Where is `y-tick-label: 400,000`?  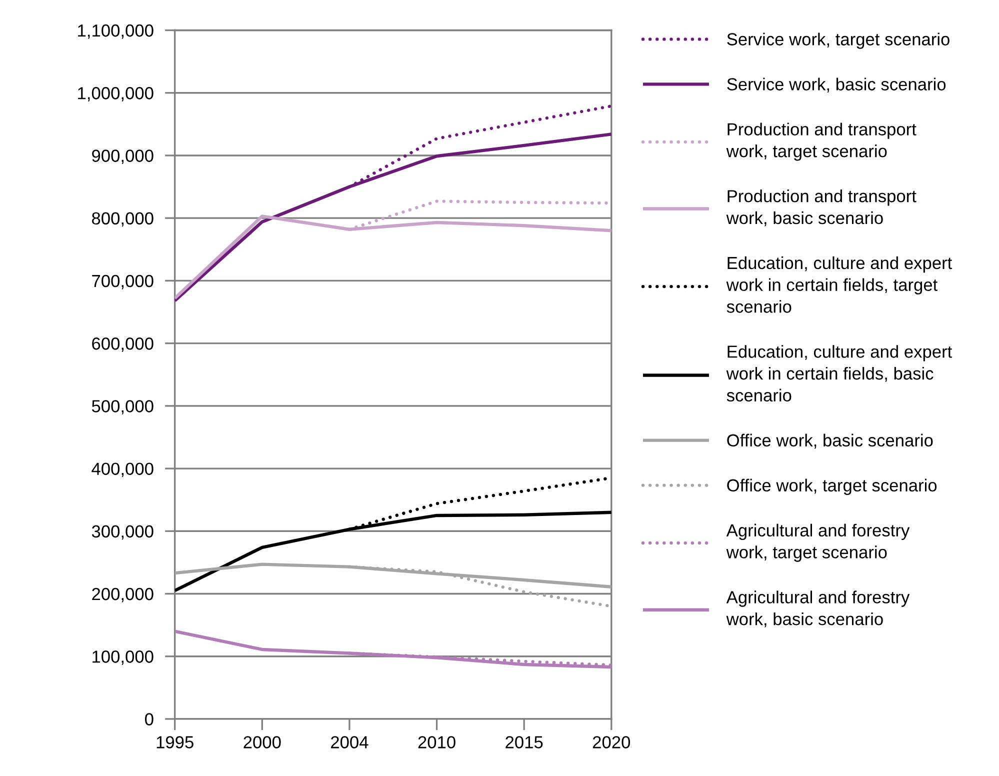
y-tick-label: 400,000 is located at coordinates (123, 470).